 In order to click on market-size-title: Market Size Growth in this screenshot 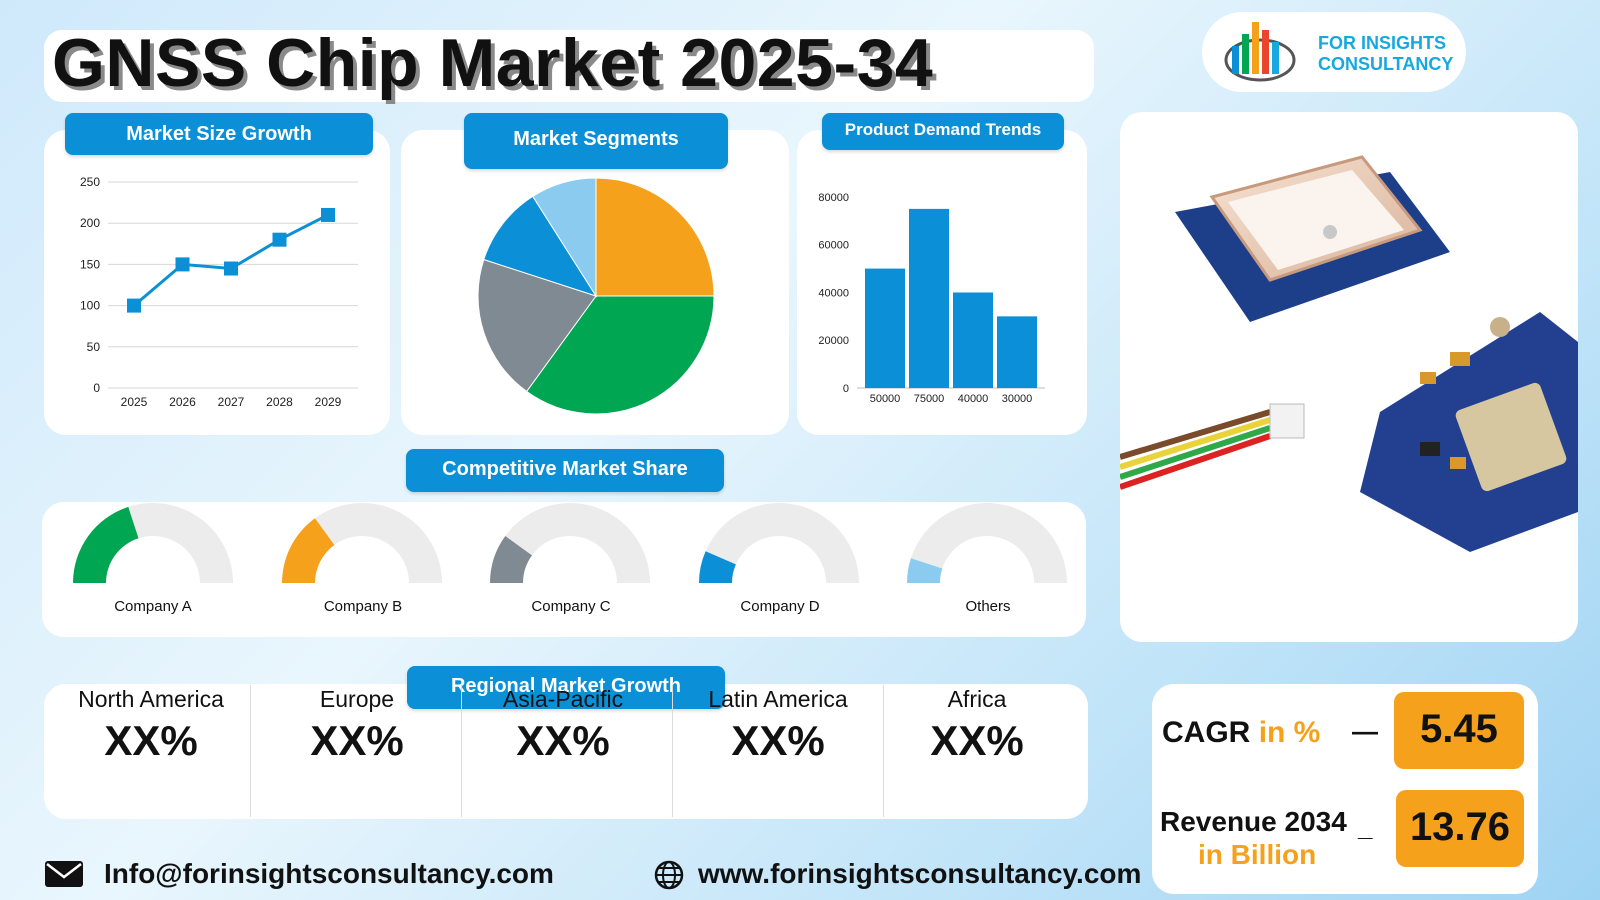, I will do `click(219, 134)`.